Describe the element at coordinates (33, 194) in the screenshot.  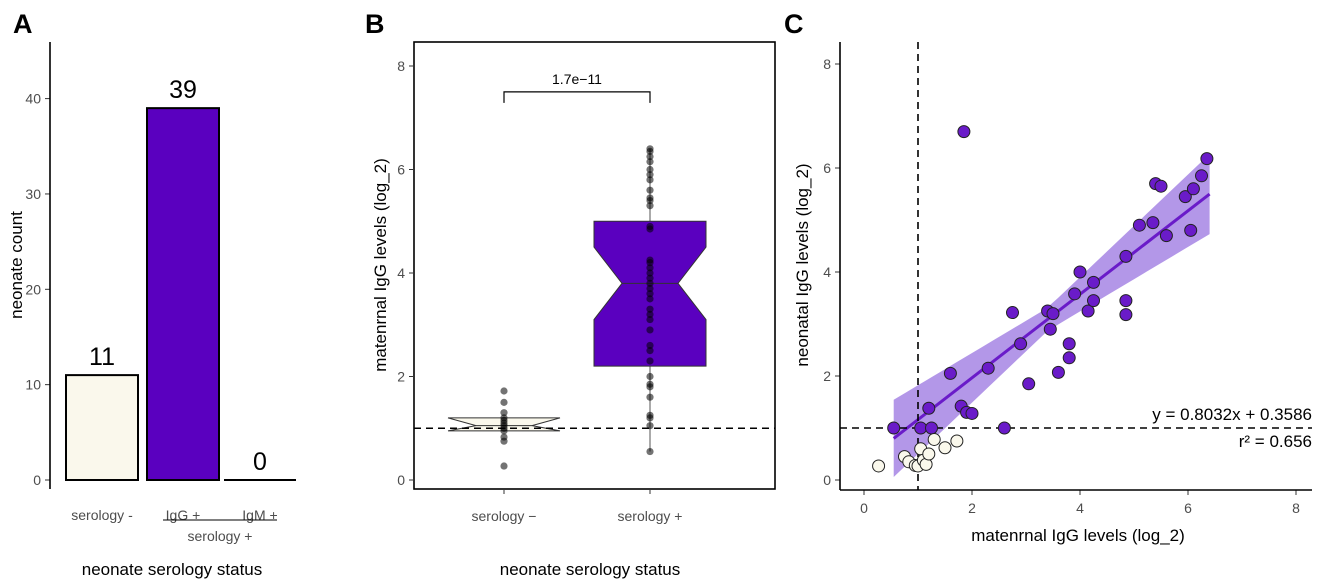
I see `panel-a-y-tick-label: 30` at that location.